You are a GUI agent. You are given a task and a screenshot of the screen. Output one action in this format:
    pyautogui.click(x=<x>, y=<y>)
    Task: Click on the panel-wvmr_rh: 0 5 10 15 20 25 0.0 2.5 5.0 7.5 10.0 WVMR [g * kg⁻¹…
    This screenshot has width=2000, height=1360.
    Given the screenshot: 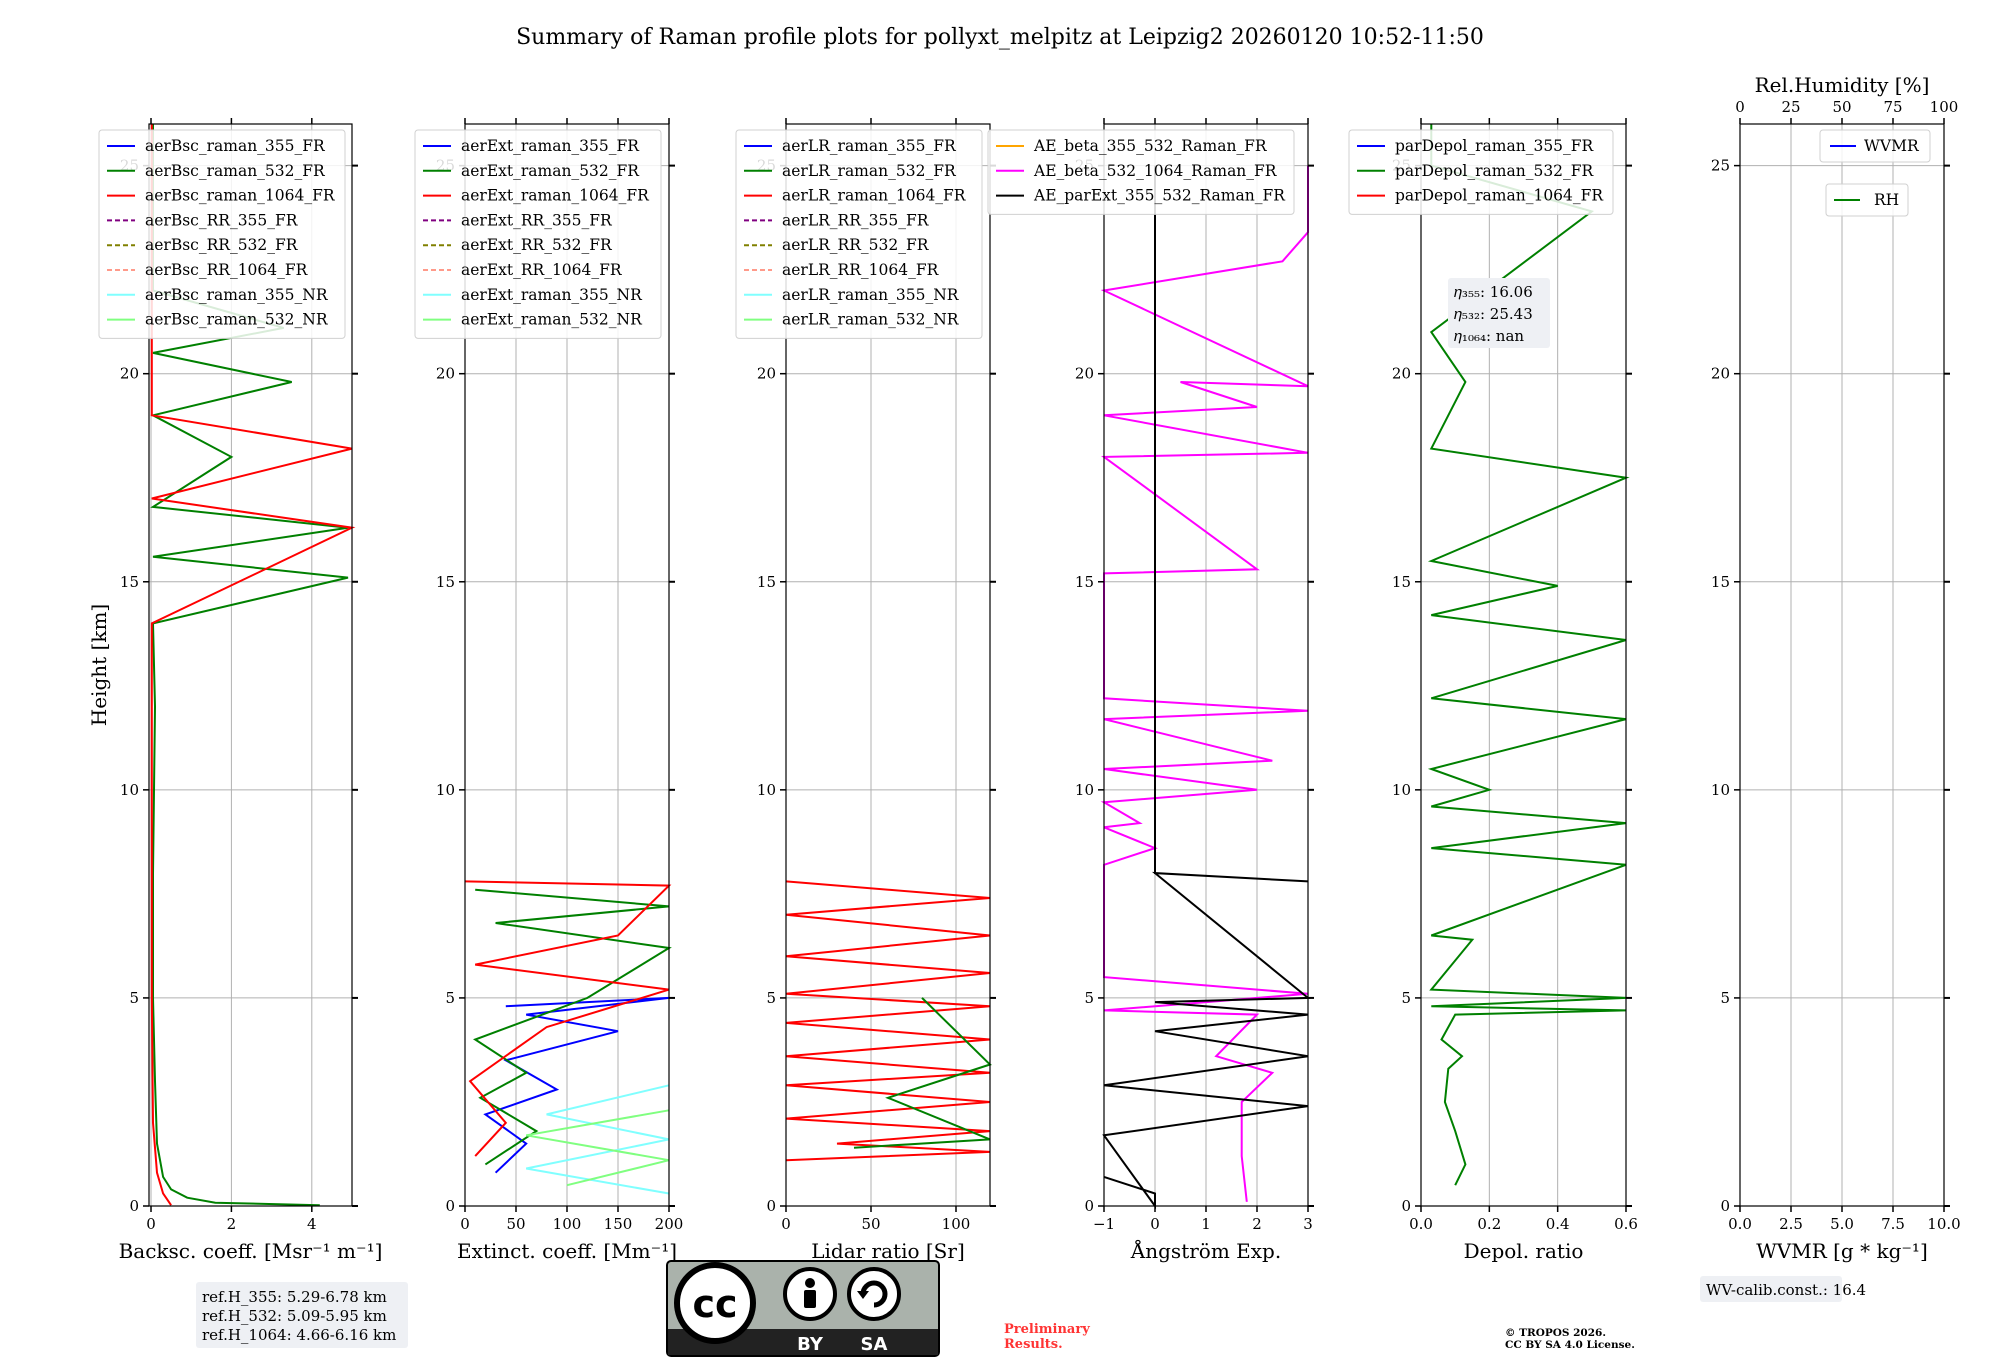 What is the action you would take?
    pyautogui.click(x=1836, y=668)
    